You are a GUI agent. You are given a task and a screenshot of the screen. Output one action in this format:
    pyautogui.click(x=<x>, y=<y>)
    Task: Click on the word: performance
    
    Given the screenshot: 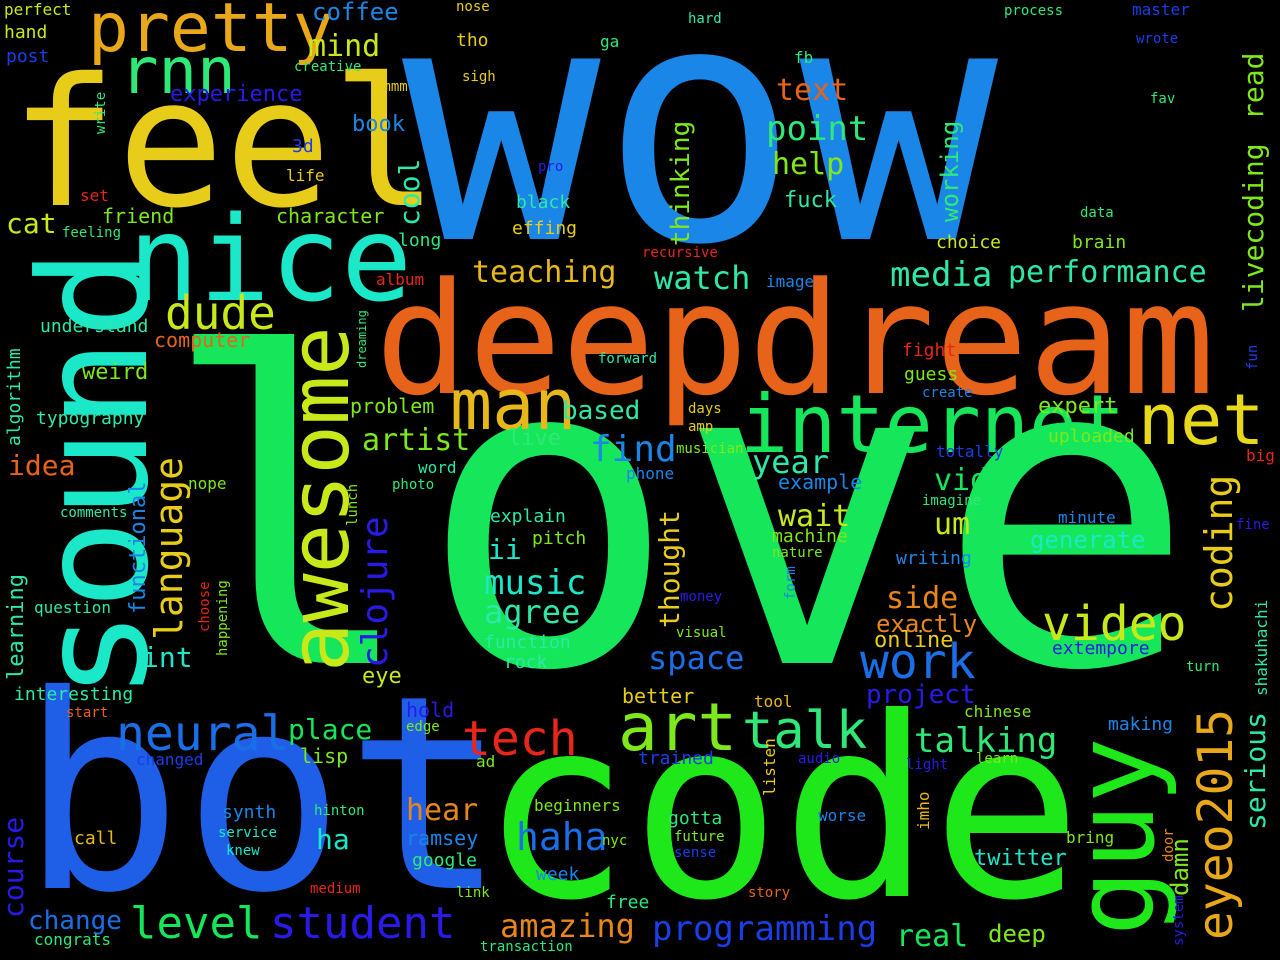 What is the action you would take?
    pyautogui.click(x=1107, y=272)
    